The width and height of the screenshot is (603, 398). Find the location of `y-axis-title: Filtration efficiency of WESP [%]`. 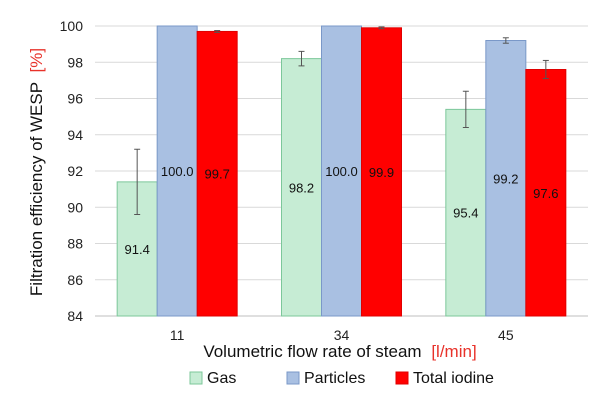

y-axis-title: Filtration efficiency of WESP [%] is located at coordinates (36, 172).